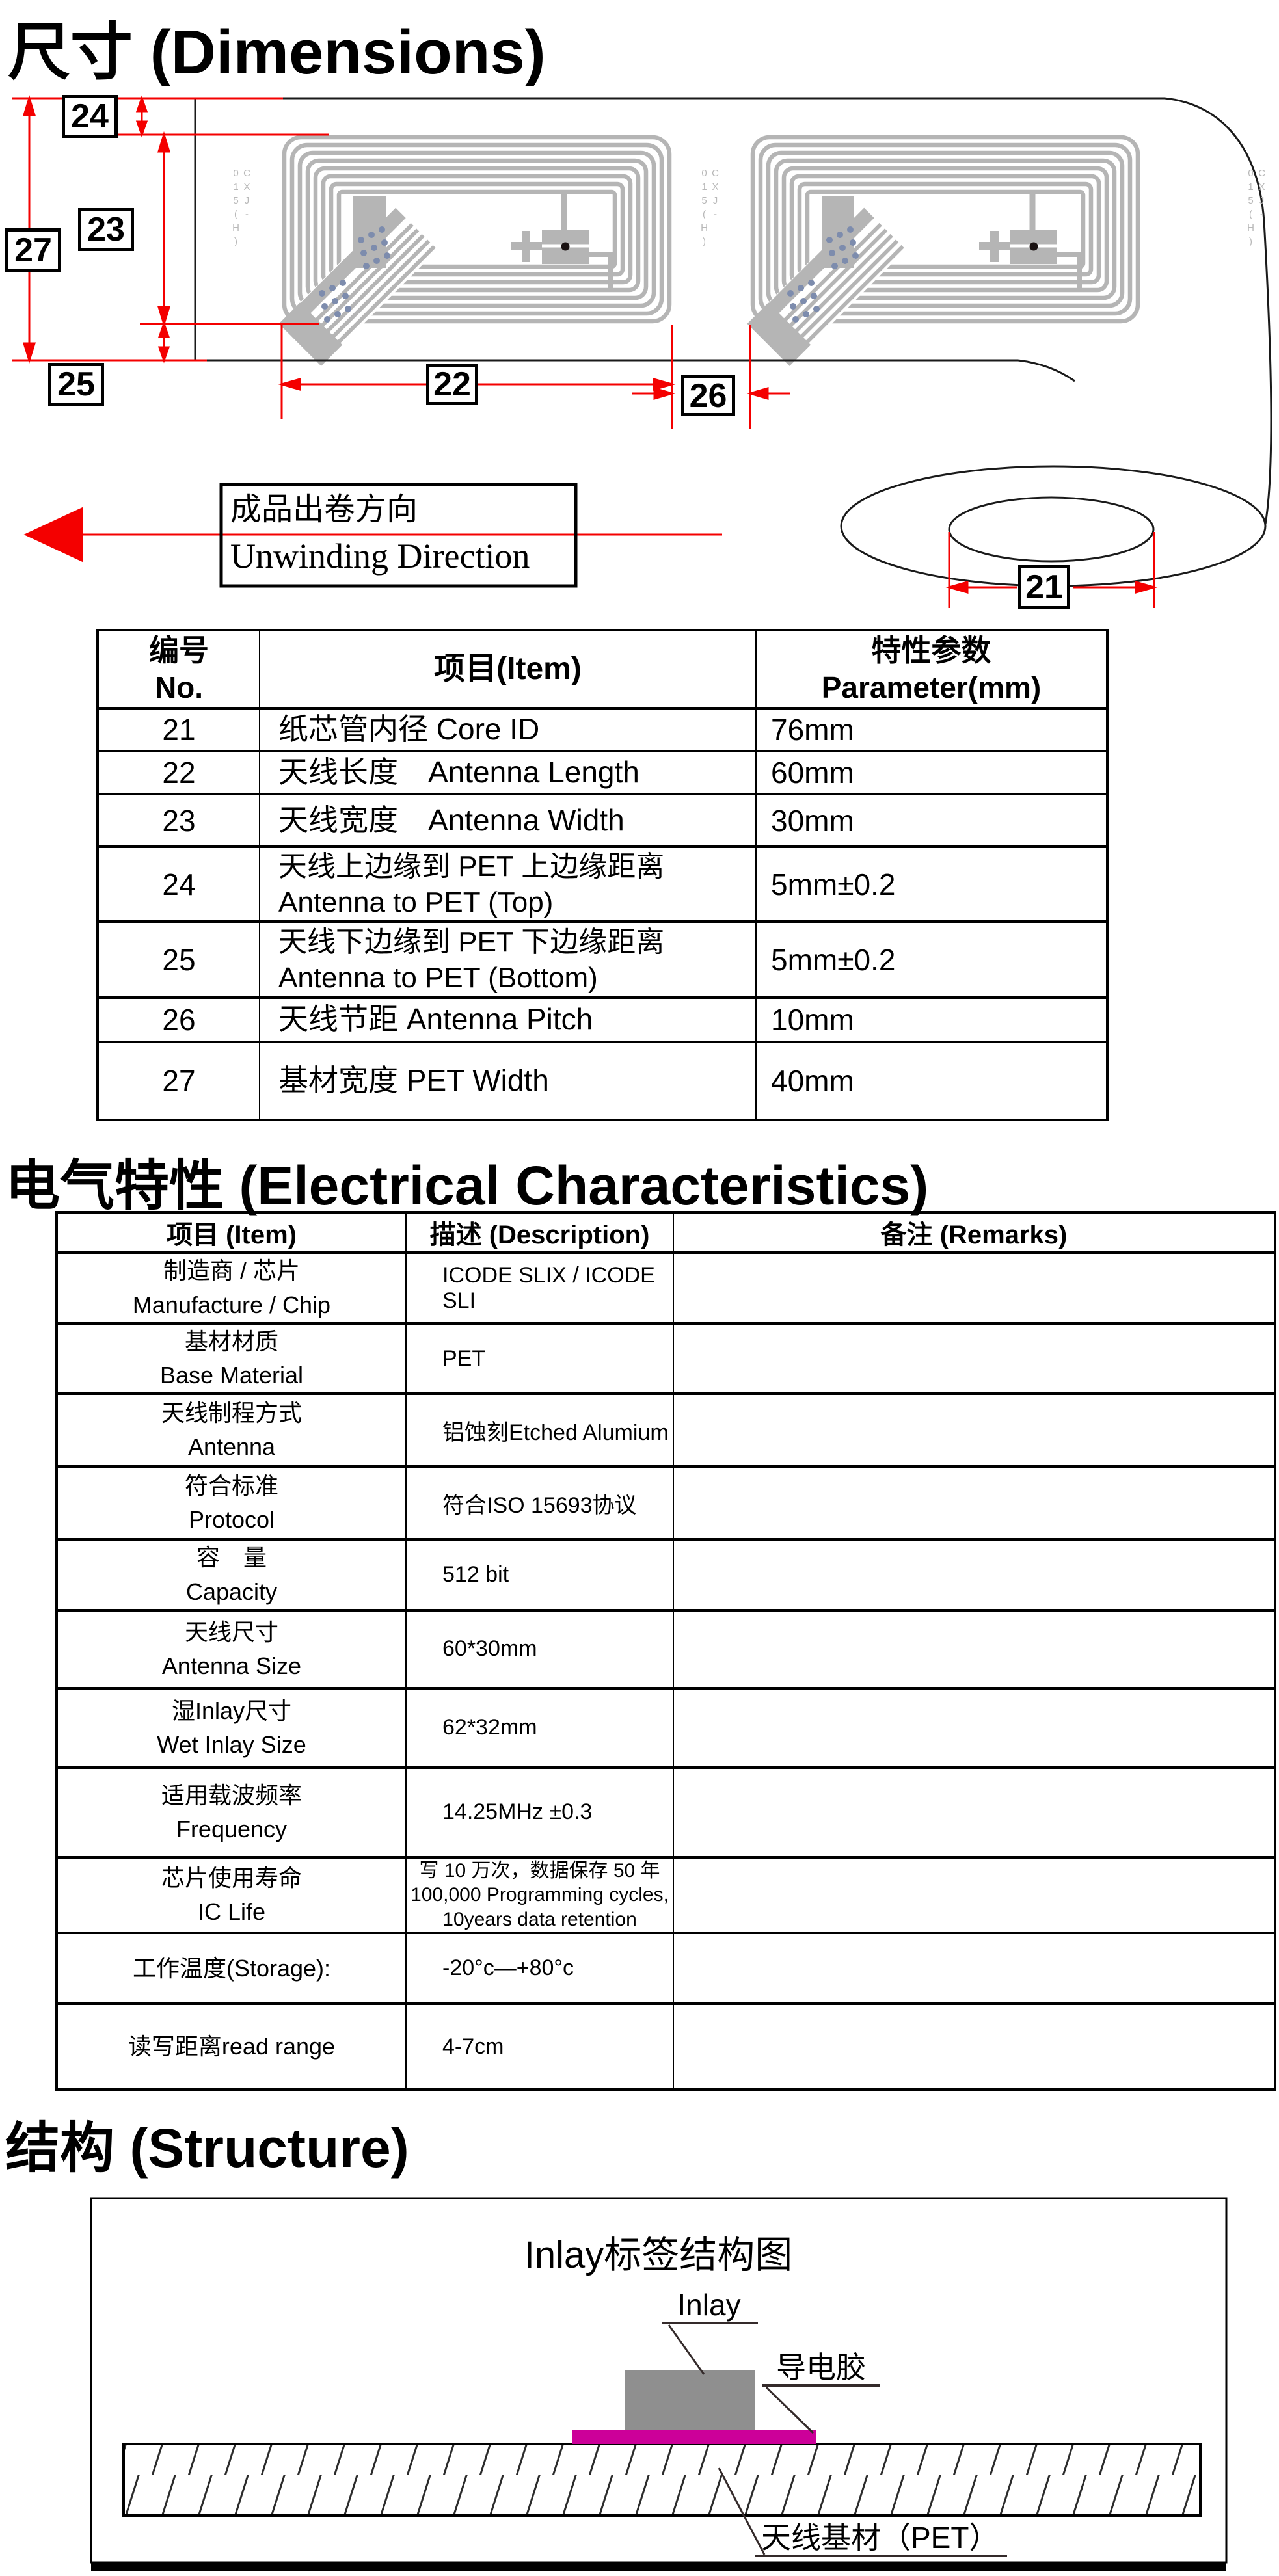 The width and height of the screenshot is (1279, 2576). I want to click on table-row: 23 天线宽度 Antenna Width 30mm, so click(602, 821).